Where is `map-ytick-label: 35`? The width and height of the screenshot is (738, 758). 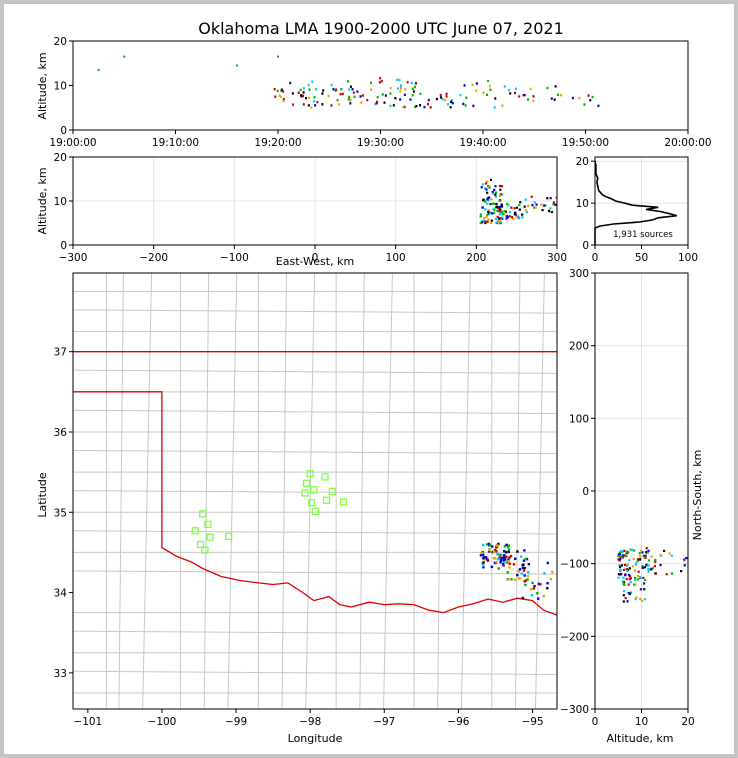
map-ytick-label: 35 is located at coordinates (60, 513).